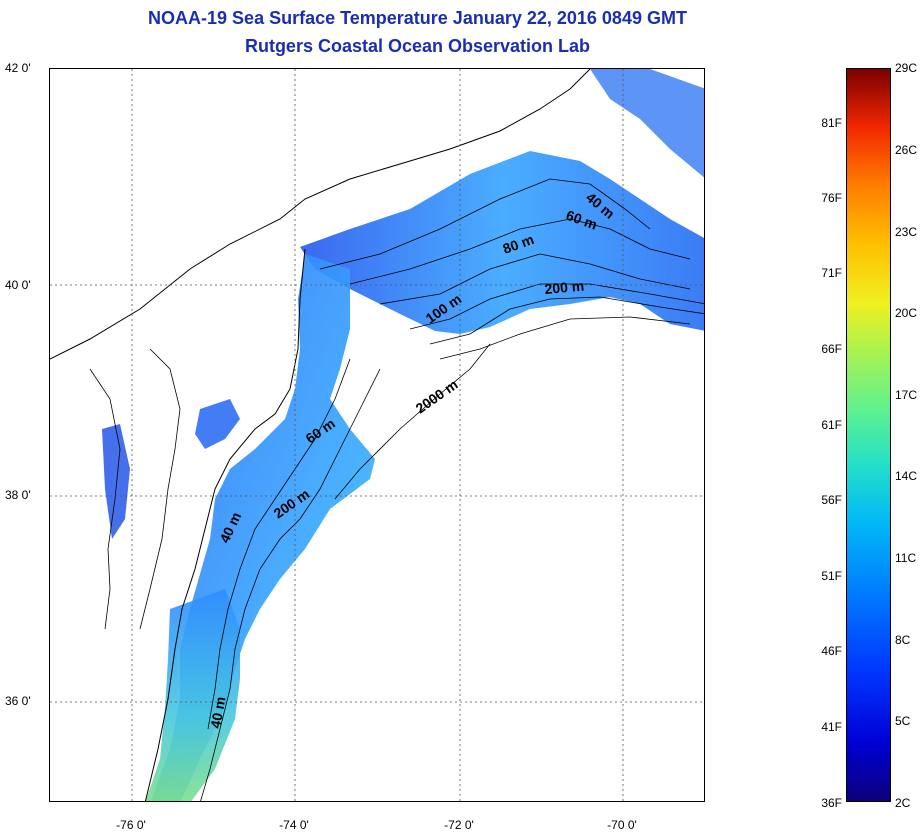 The width and height of the screenshot is (920, 832). I want to click on contour-label-200m-north: 200 m, so click(564, 287).